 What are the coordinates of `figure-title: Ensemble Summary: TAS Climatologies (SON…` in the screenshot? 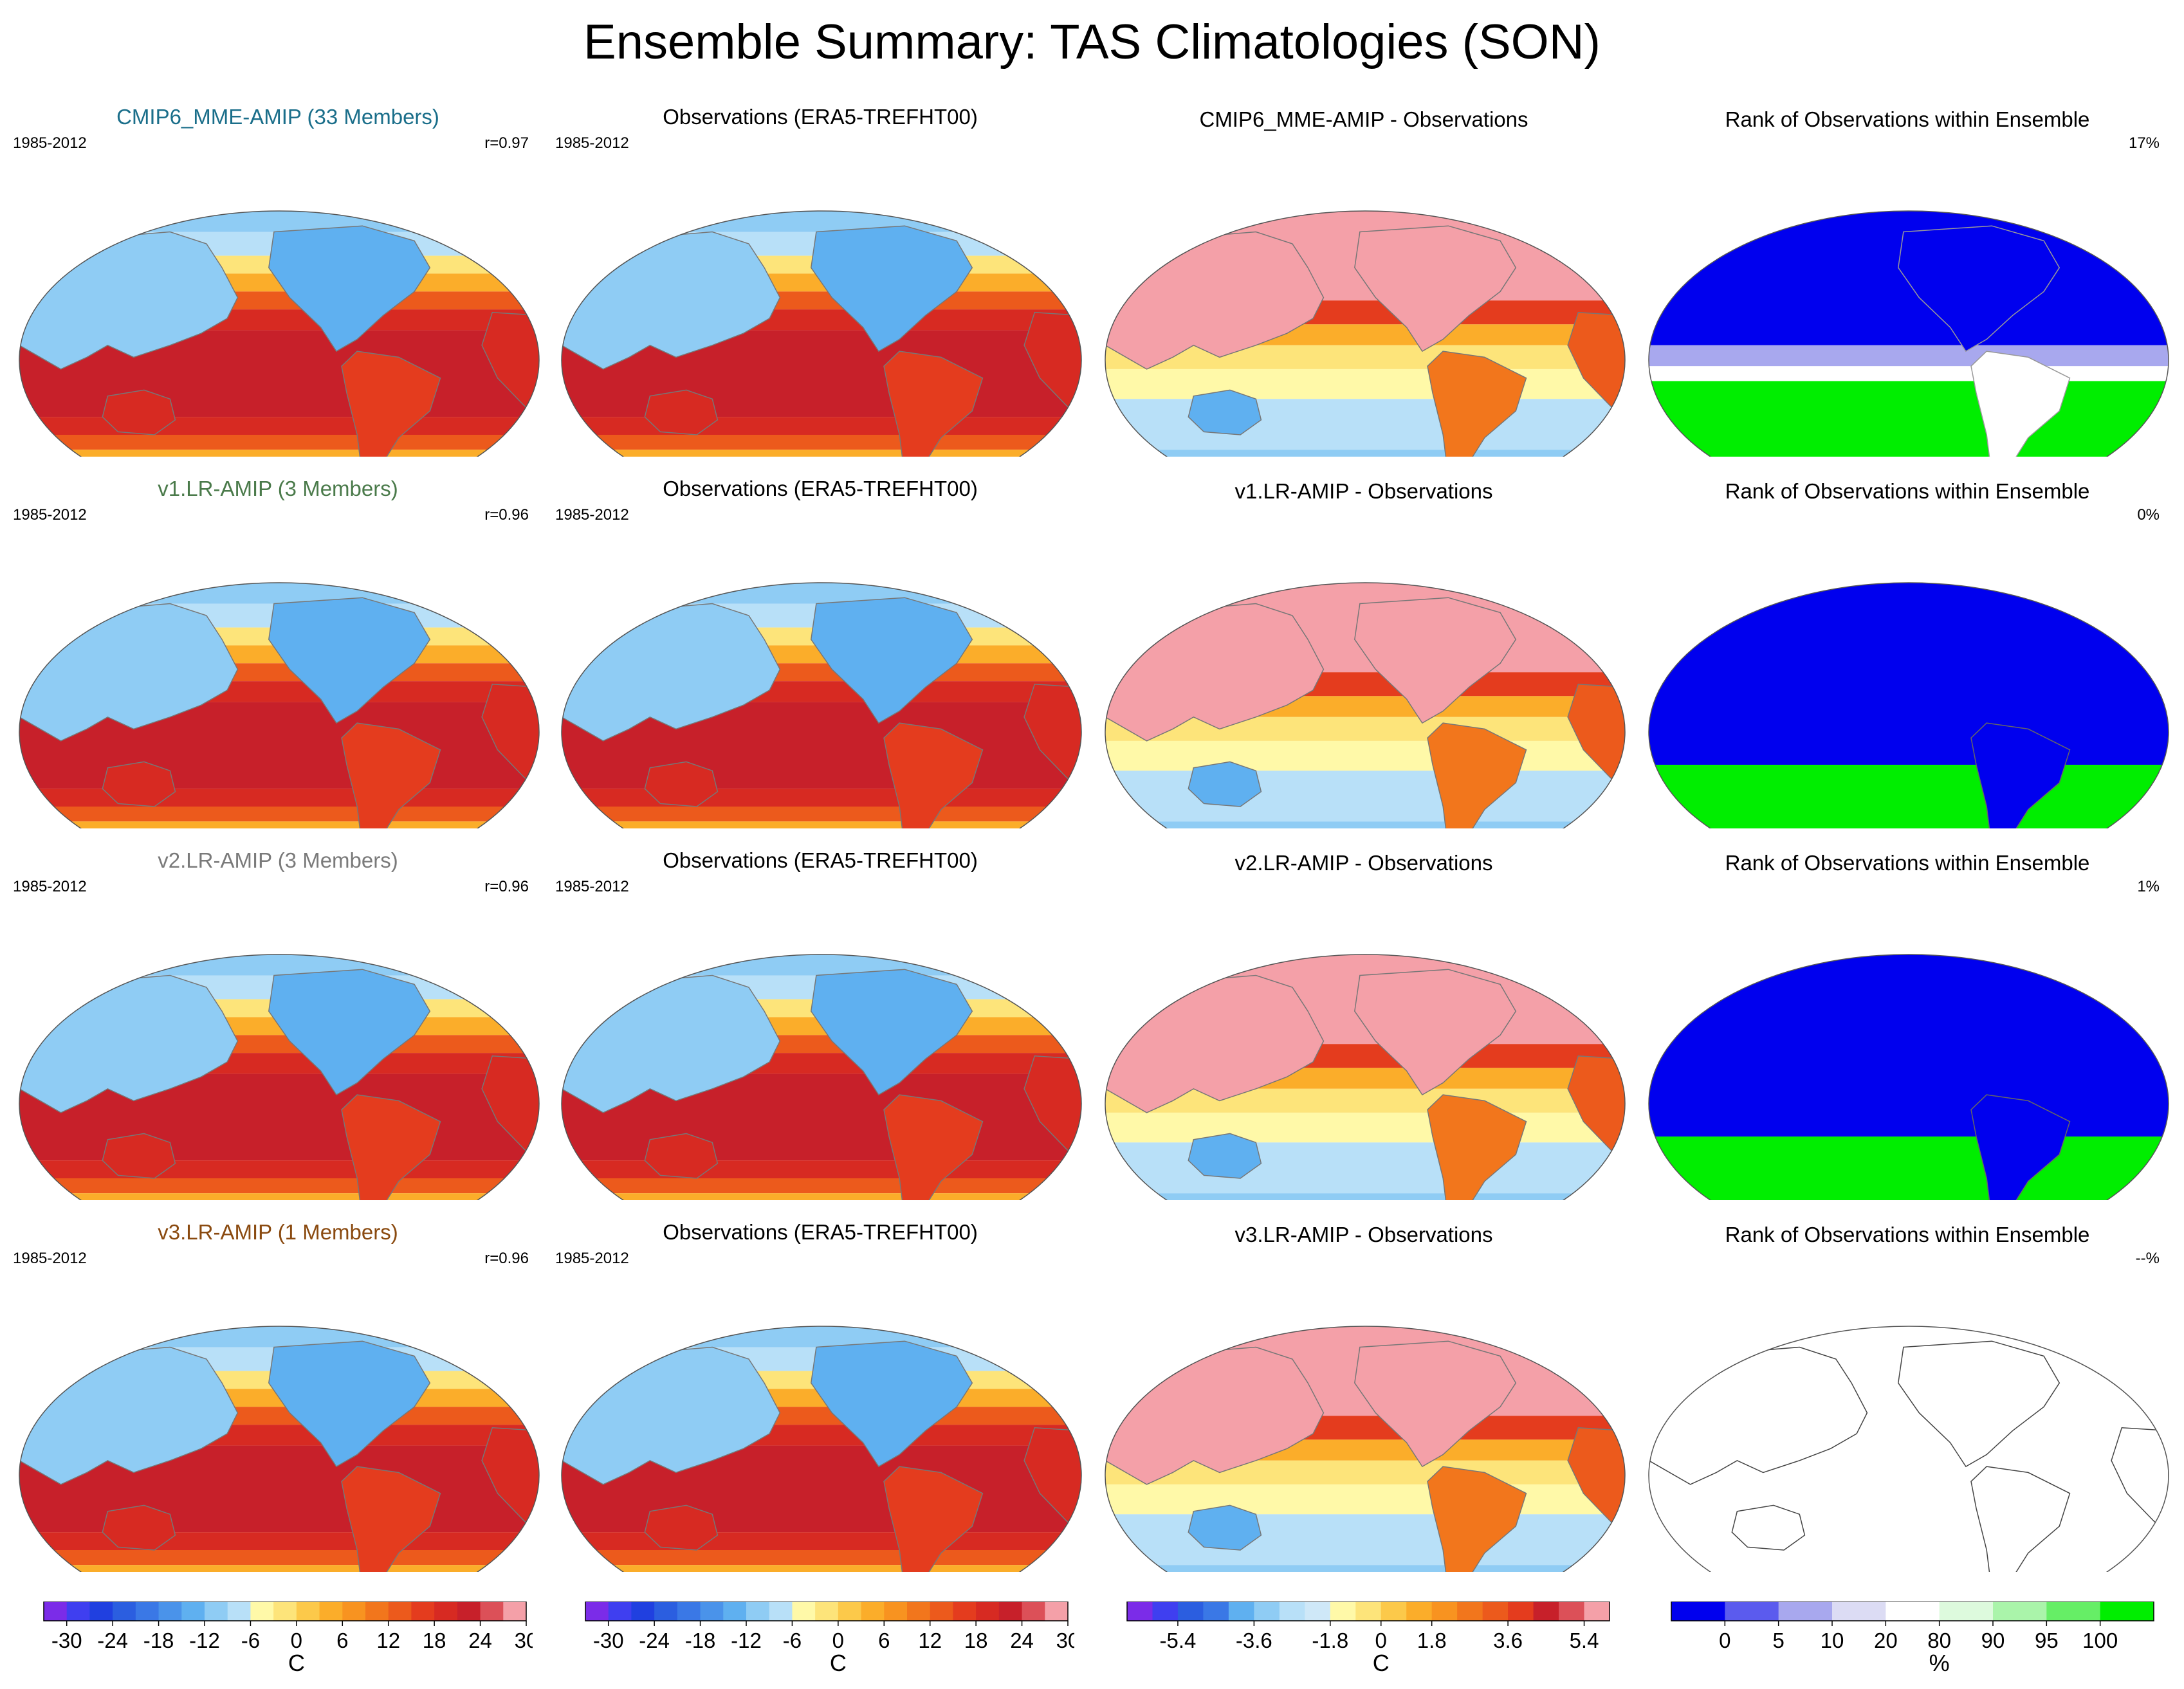 It's located at (1092, 42).